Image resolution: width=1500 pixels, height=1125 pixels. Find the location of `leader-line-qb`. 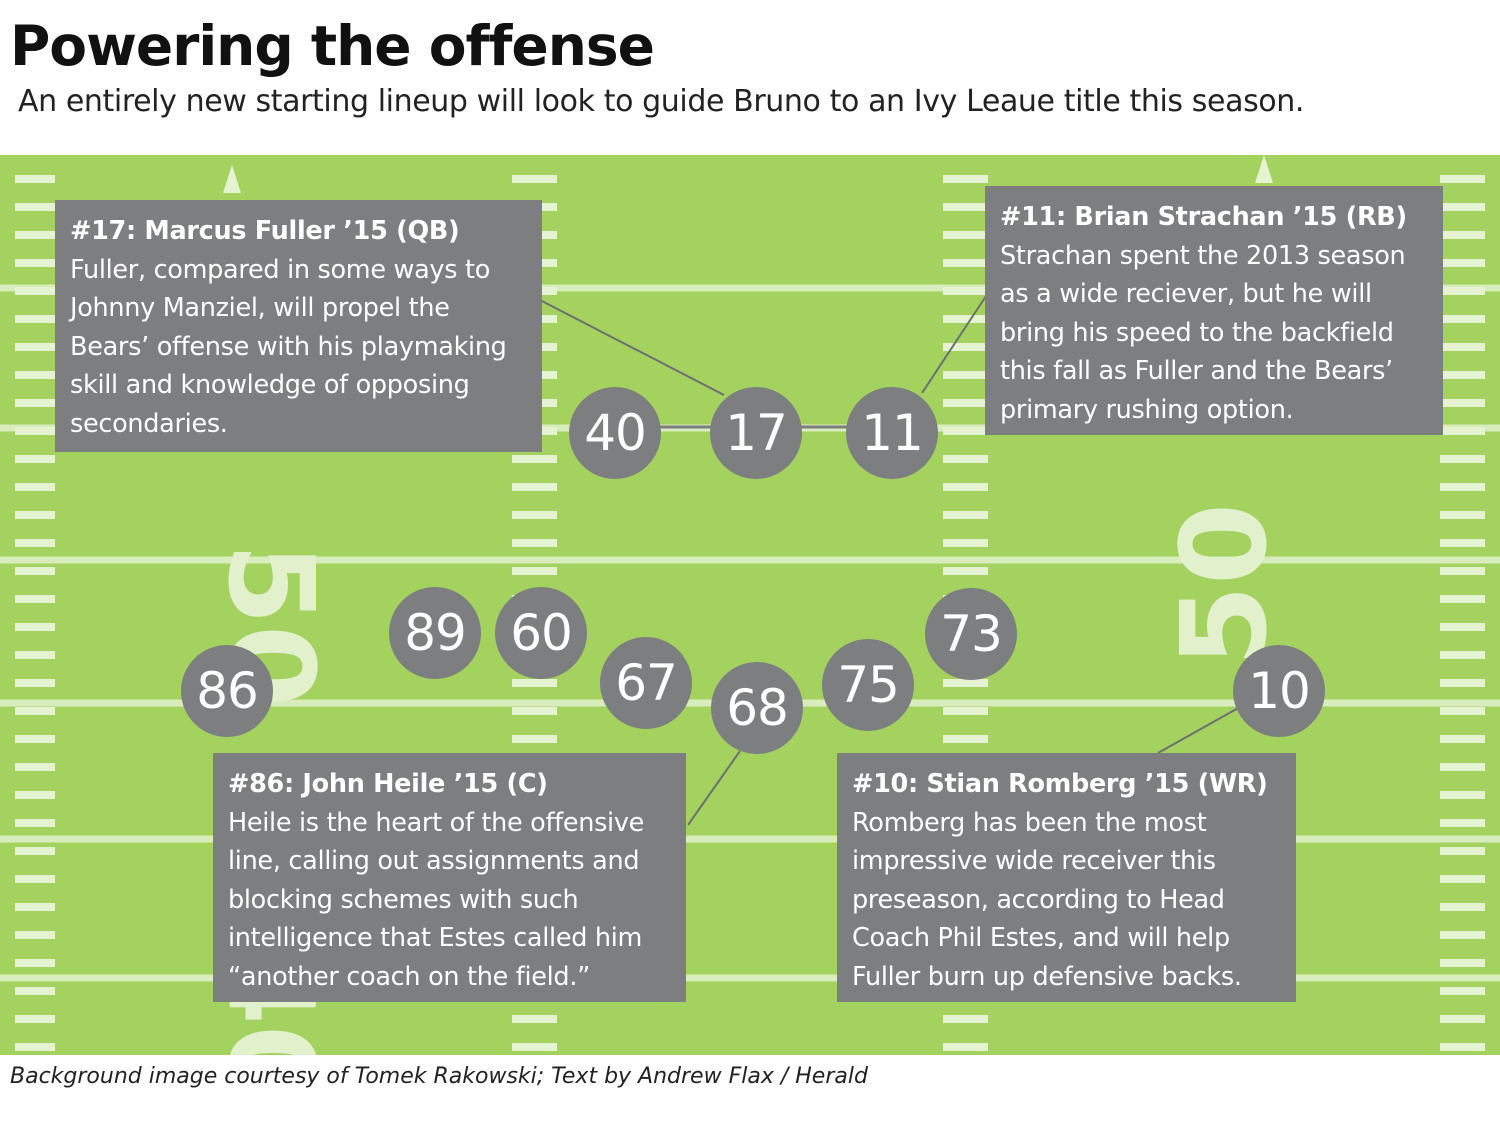

leader-line-qb is located at coordinates (632, 347).